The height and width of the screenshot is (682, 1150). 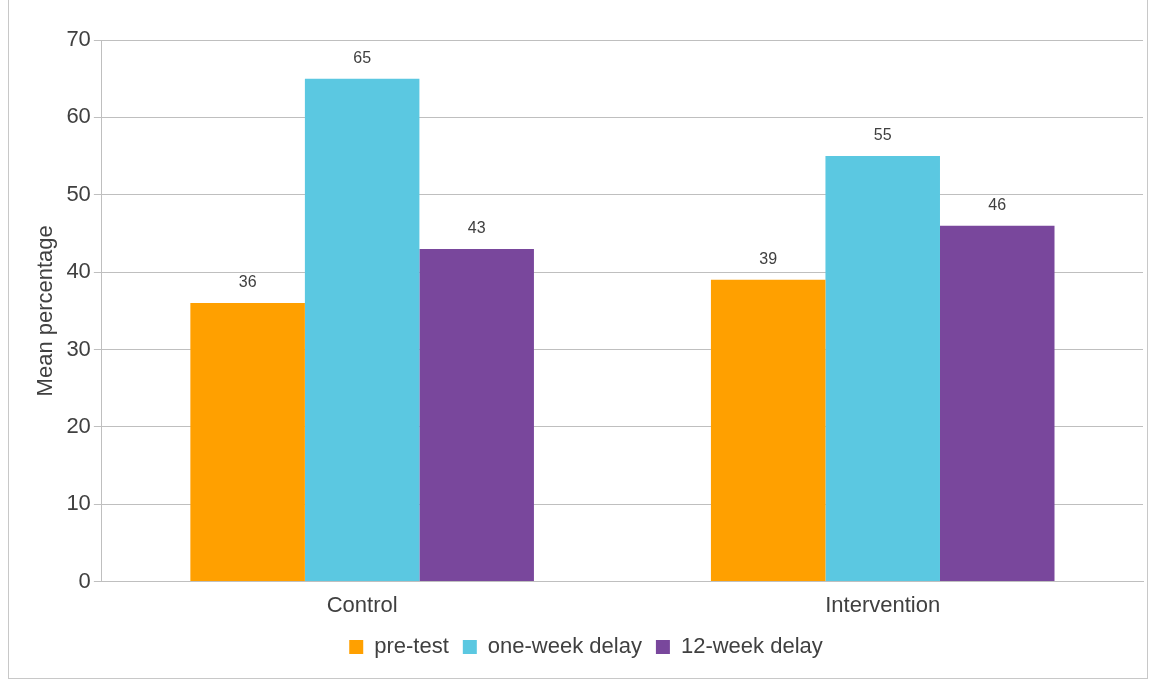 What do you see at coordinates (78, 425) in the screenshot?
I see `y-tick-label: 20` at bounding box center [78, 425].